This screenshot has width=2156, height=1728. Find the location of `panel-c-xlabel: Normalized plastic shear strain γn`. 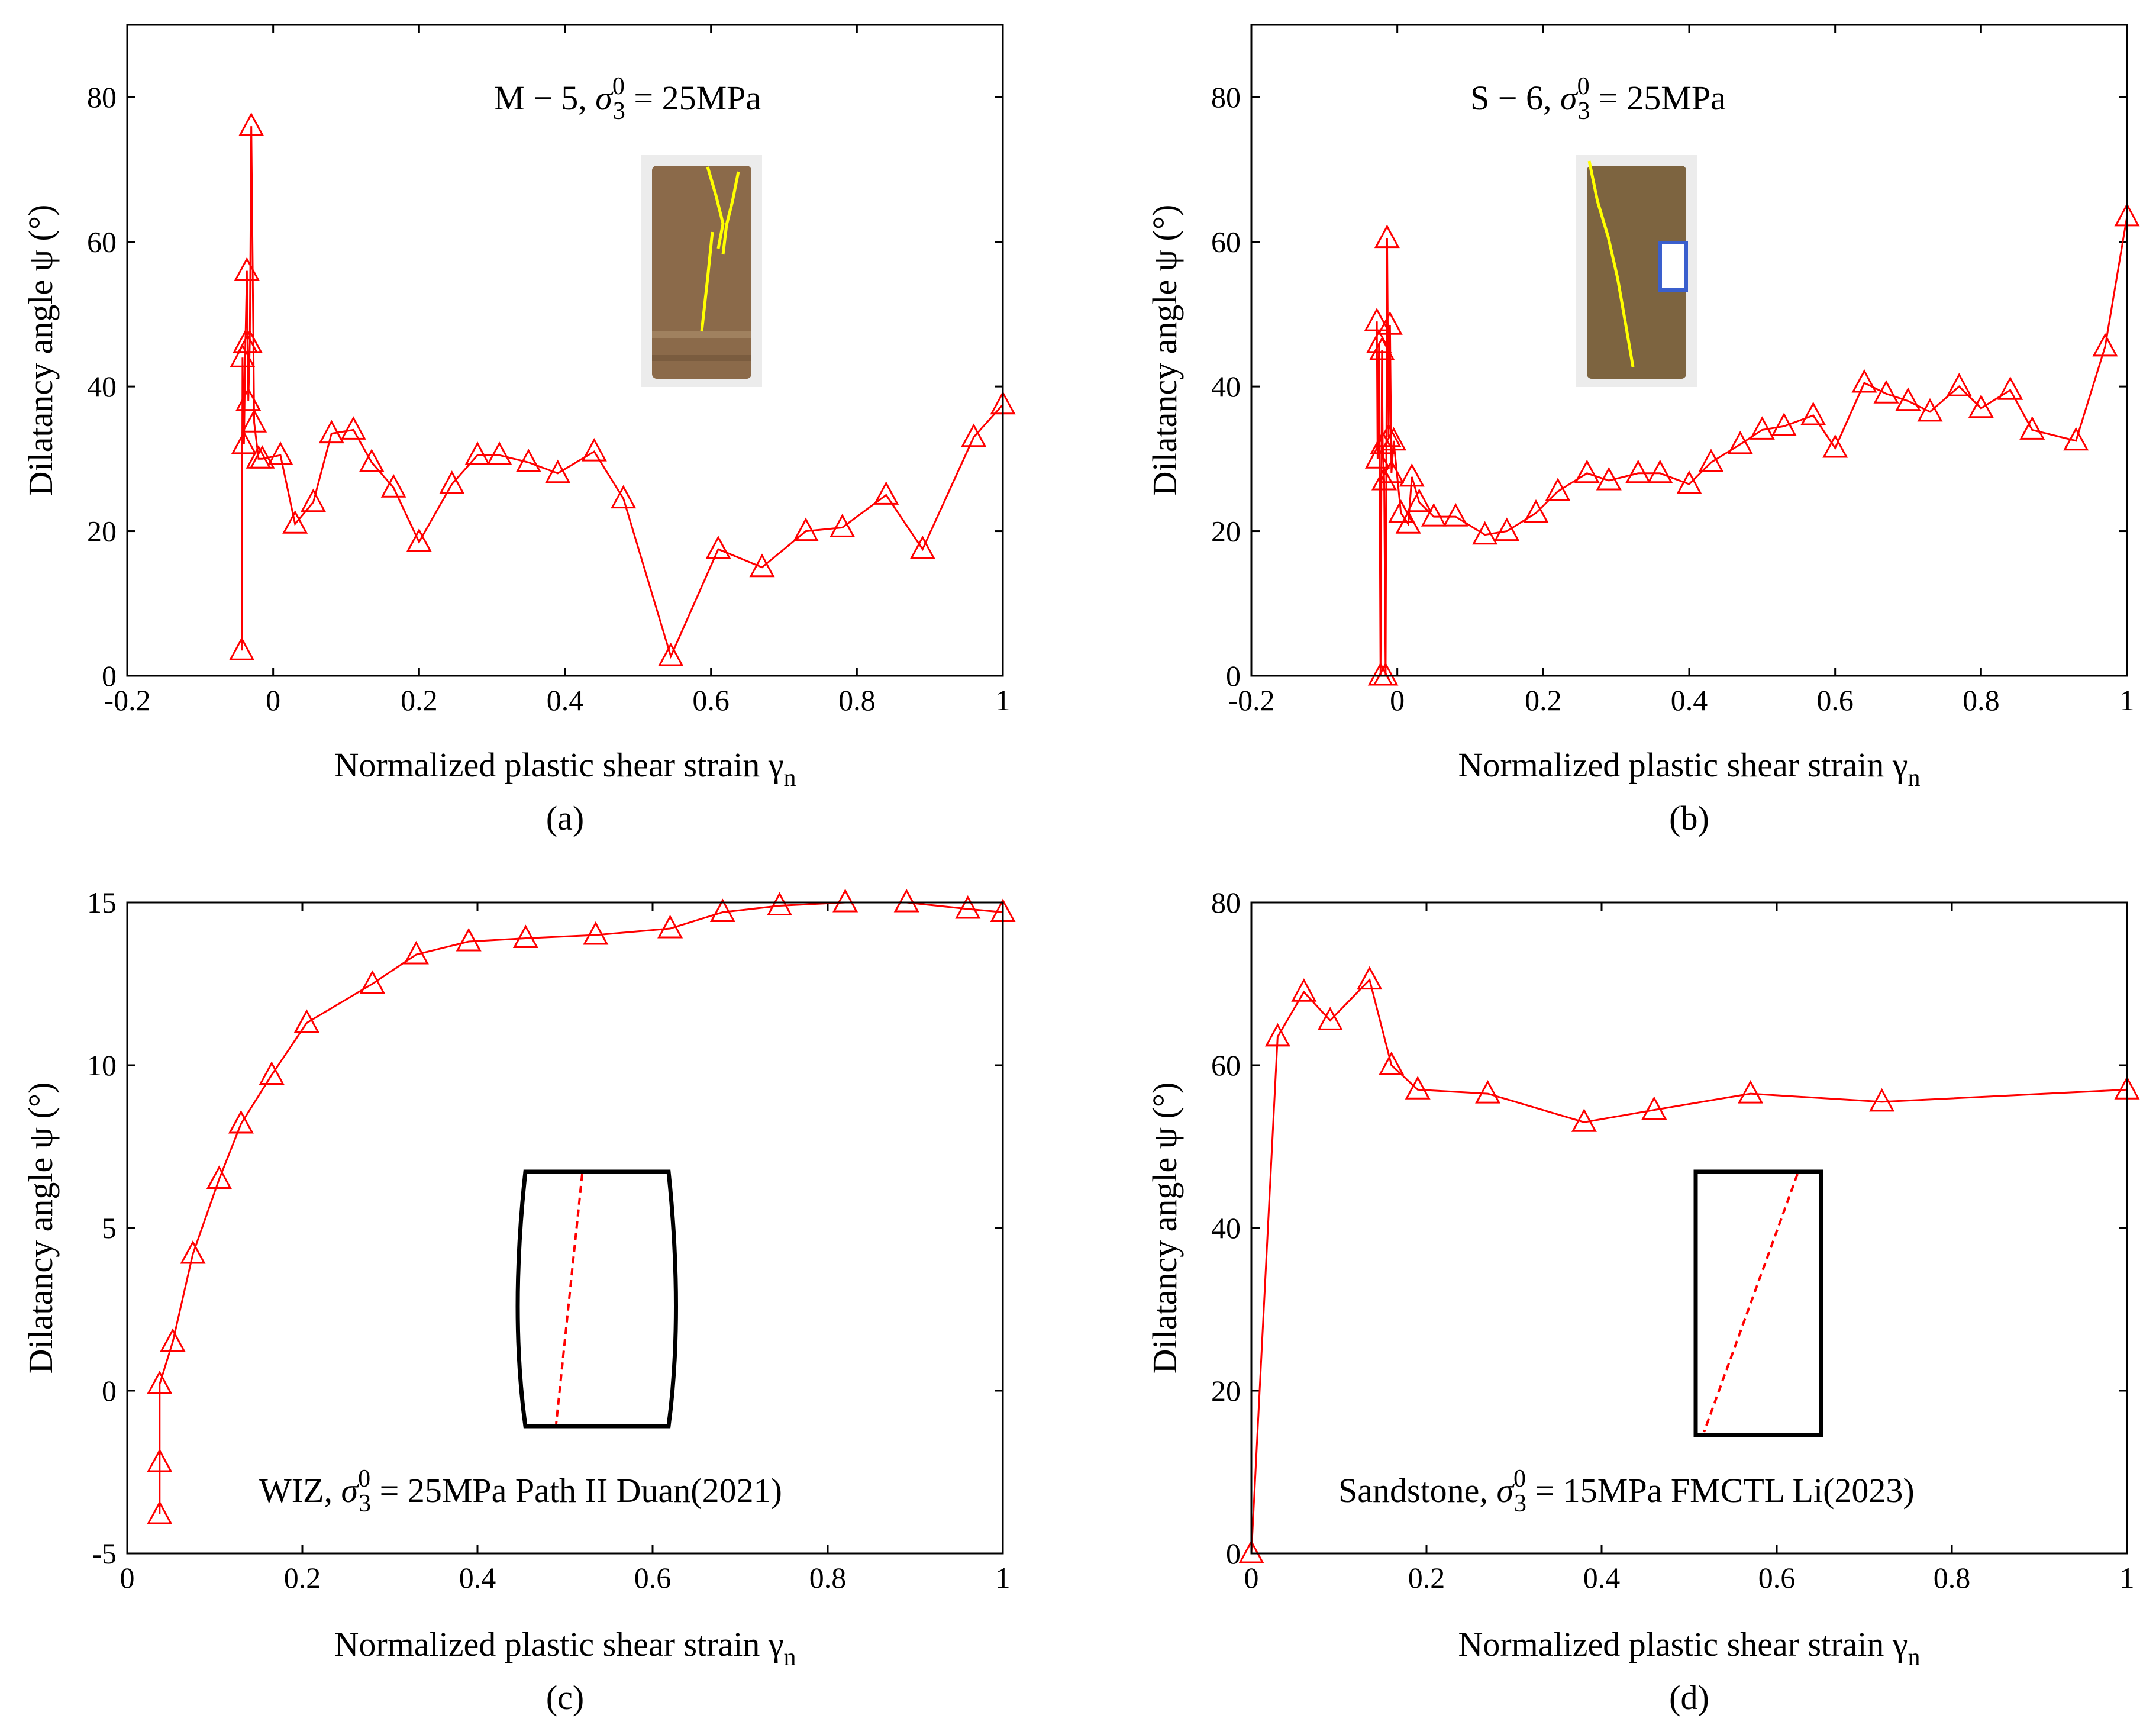

panel-c-xlabel: Normalized plastic shear strain γn is located at coordinates (565, 1648).